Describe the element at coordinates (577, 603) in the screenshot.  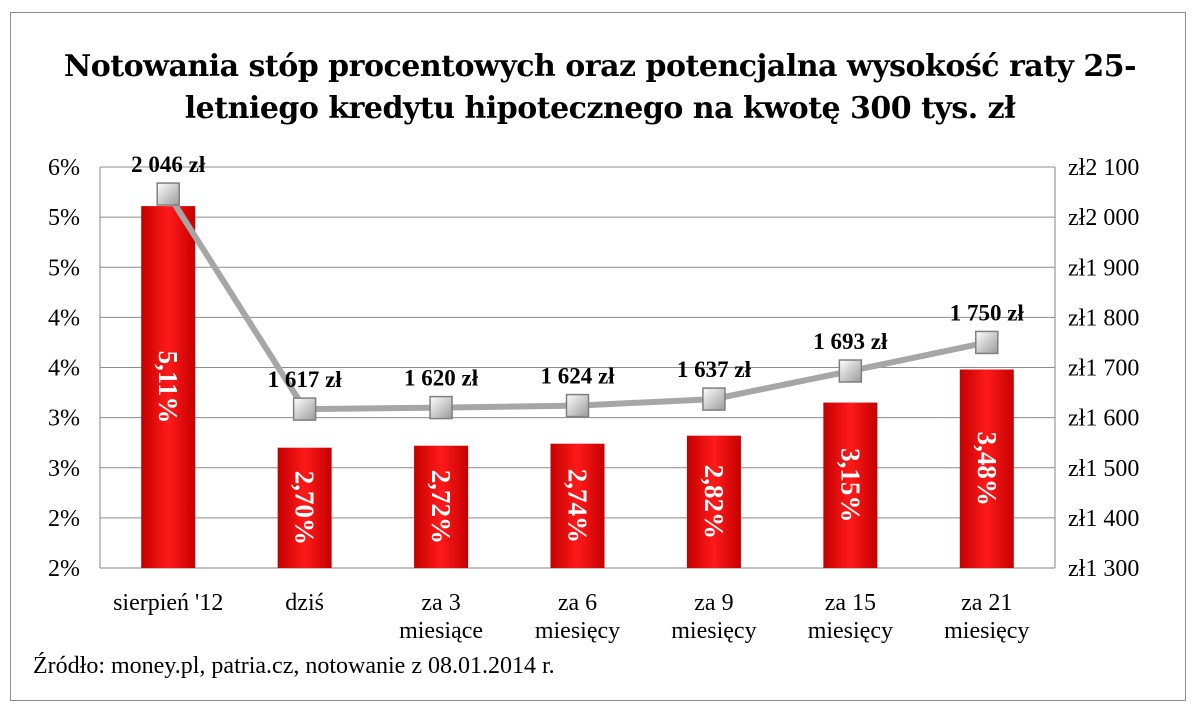
I see `x-tick-label: za 6` at that location.